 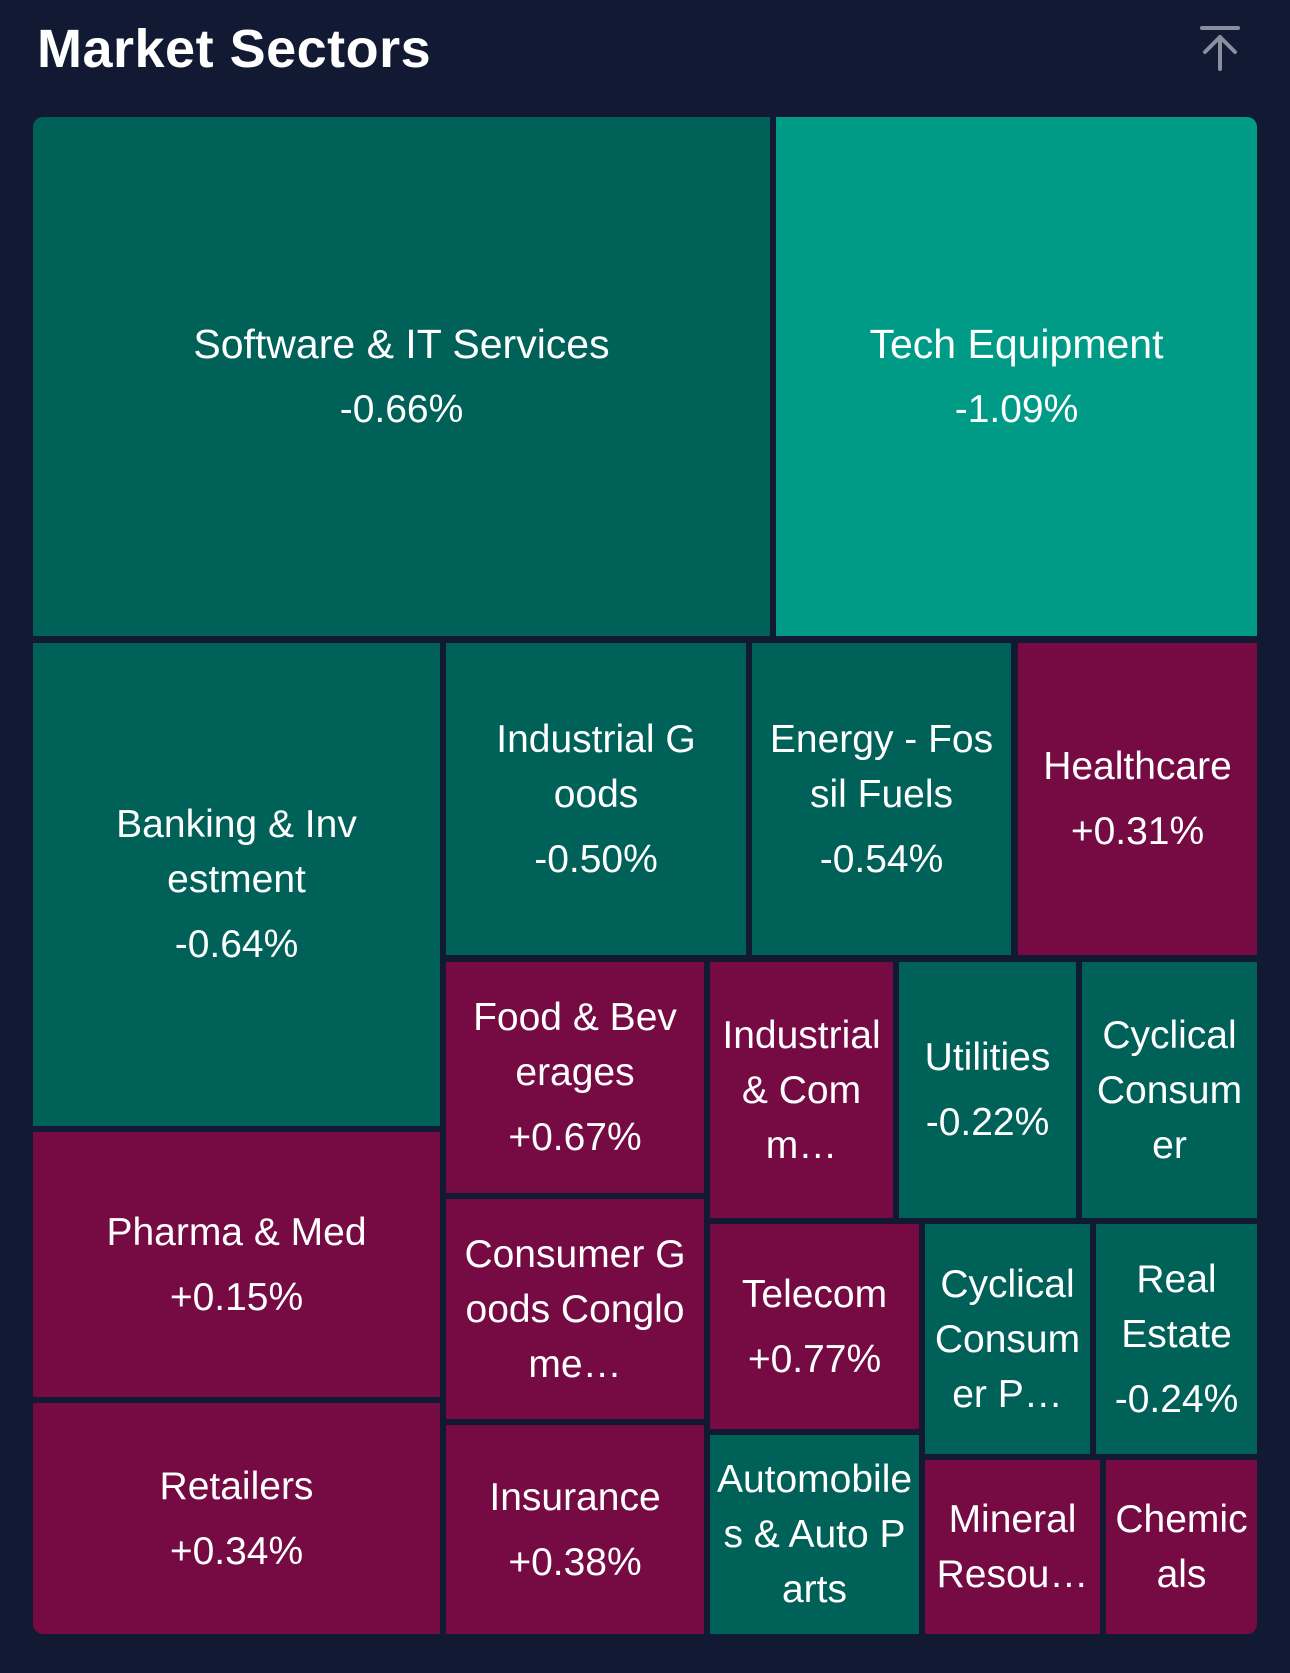 What do you see at coordinates (1016, 343) in the screenshot?
I see `sector-name: Tech Equipment` at bounding box center [1016, 343].